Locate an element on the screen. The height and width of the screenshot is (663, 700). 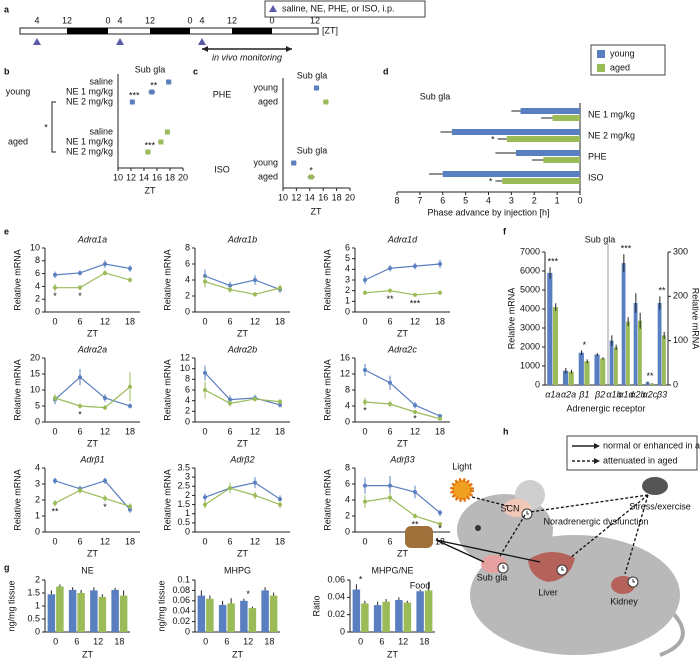
chart-title: Adrα2c is located at coordinates (402, 349).